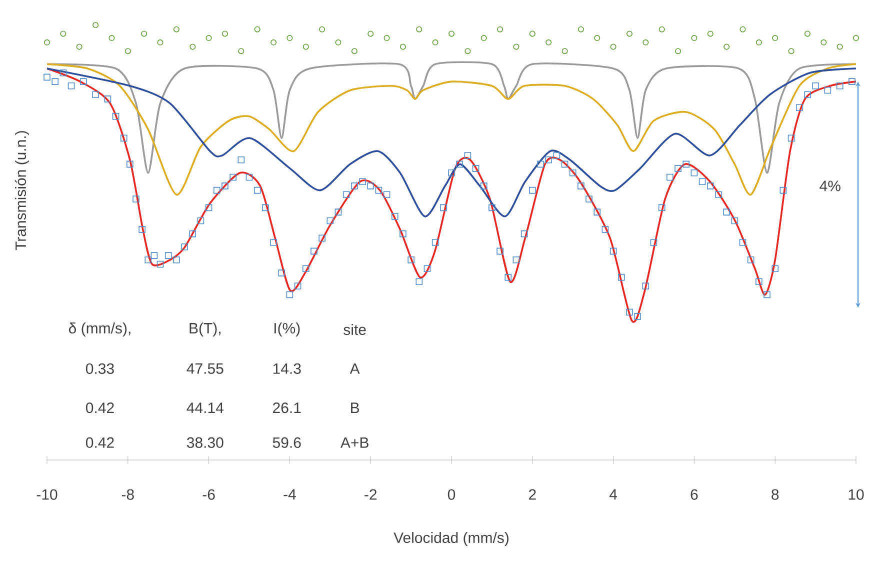 The image size is (876, 568). I want to click on annotation: B, so click(355, 407).